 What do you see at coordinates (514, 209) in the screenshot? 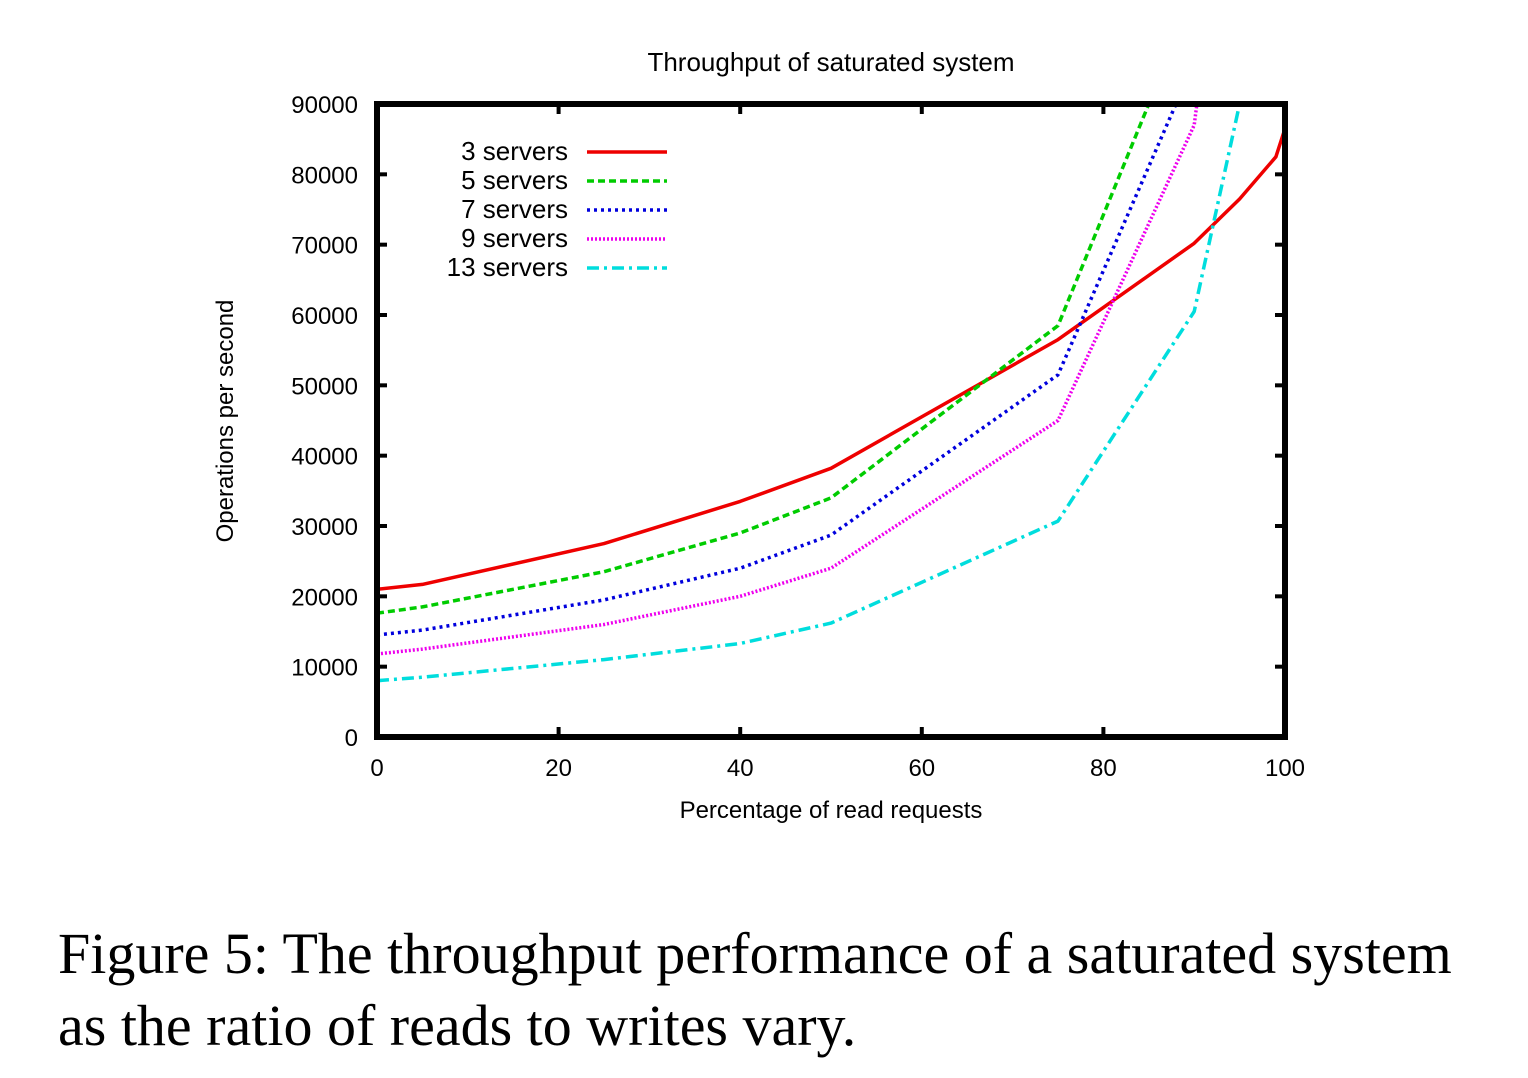
I see `legend-label-2: 7 servers` at bounding box center [514, 209].